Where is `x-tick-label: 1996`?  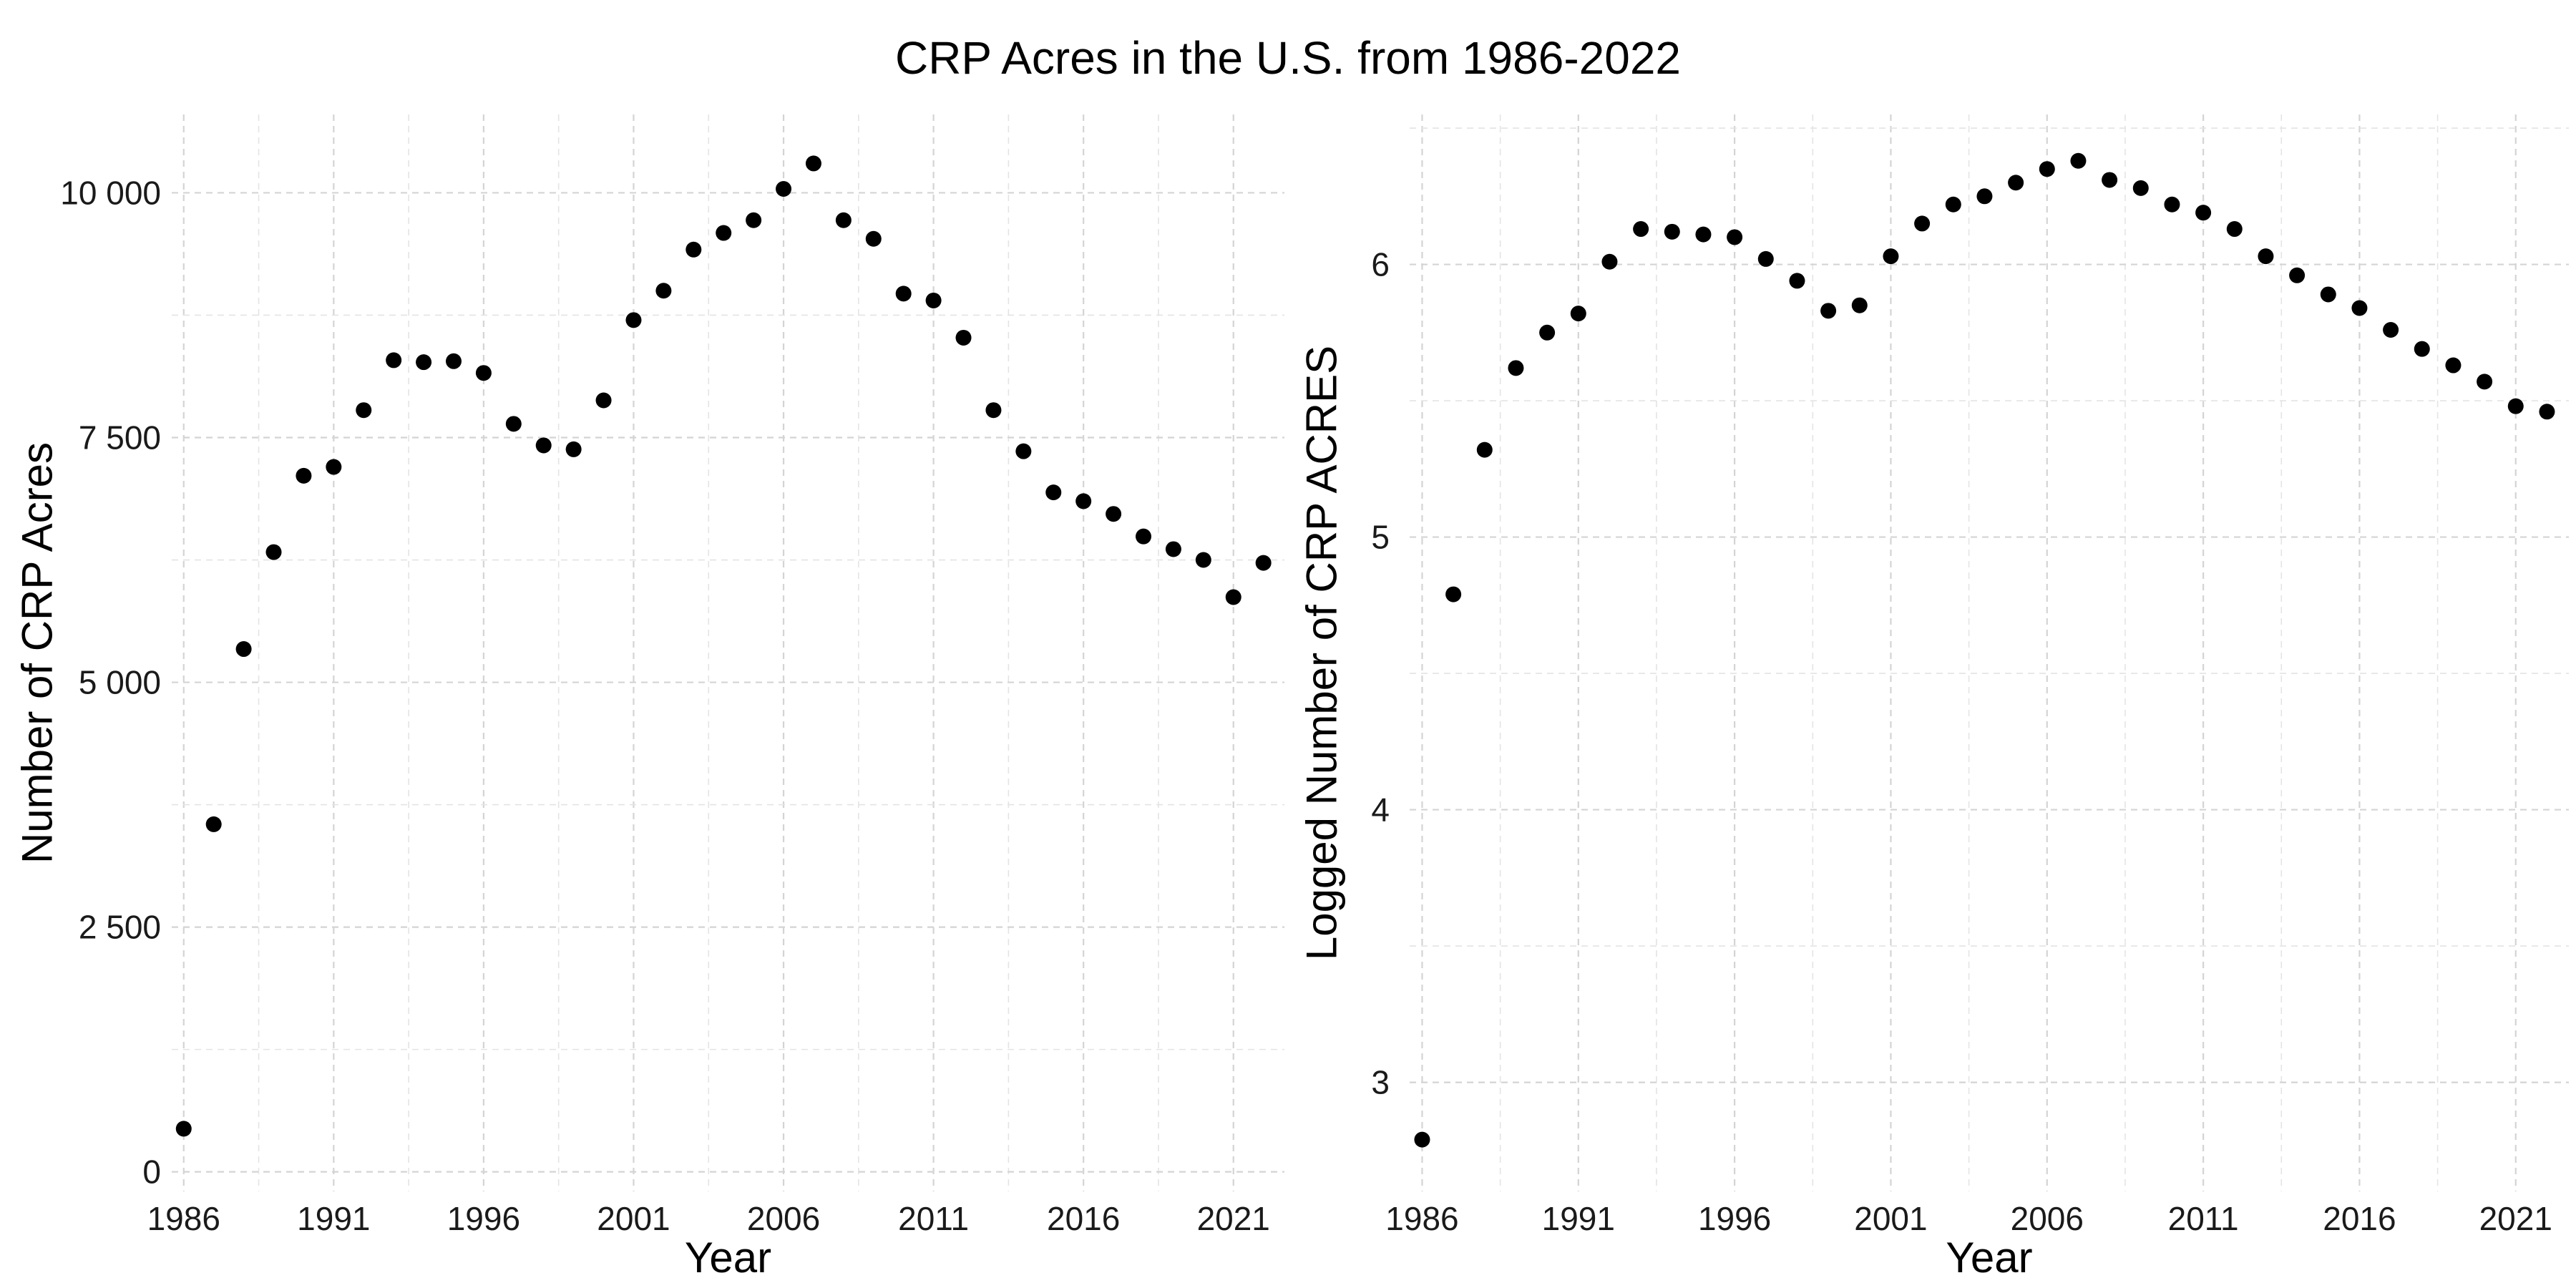 x-tick-label: 1996 is located at coordinates (1734, 1218).